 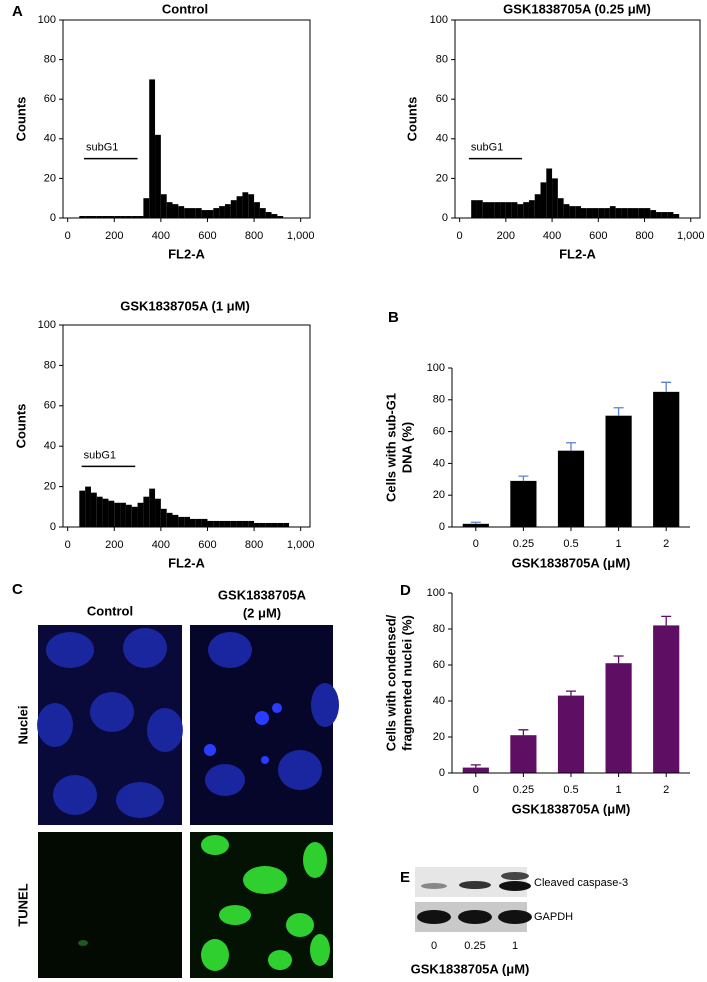 I want to click on panel-letter: E, so click(x=405, y=877).